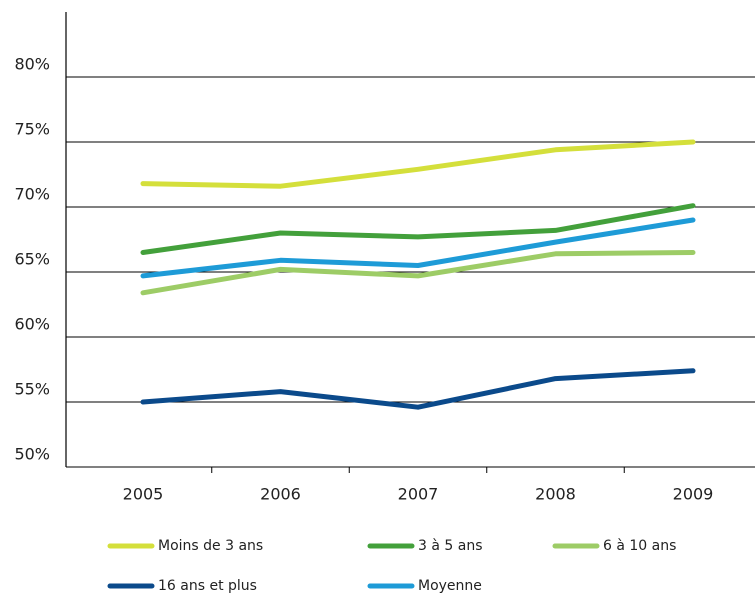 This screenshot has height=597, width=755. What do you see at coordinates (32, 129) in the screenshot?
I see `y-tick-label: 75%` at bounding box center [32, 129].